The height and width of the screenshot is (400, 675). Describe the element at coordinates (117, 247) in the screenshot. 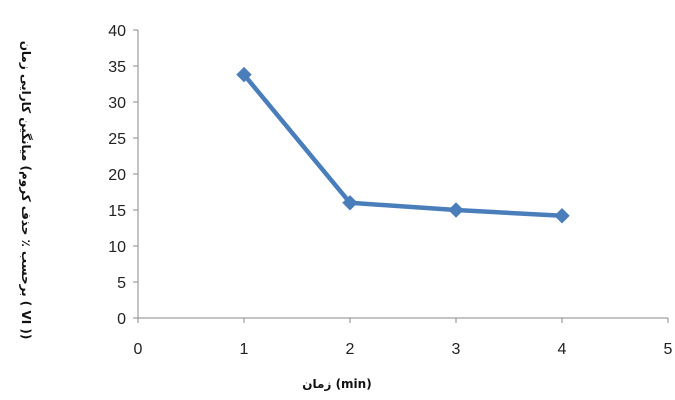

I see `y-tick-label: 10` at that location.